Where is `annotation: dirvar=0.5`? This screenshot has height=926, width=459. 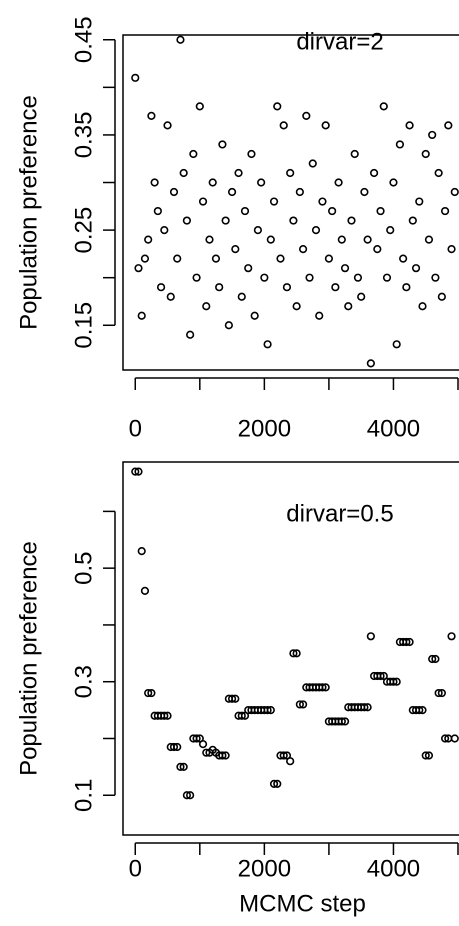
annotation: dirvar=0.5 is located at coordinates (339, 513).